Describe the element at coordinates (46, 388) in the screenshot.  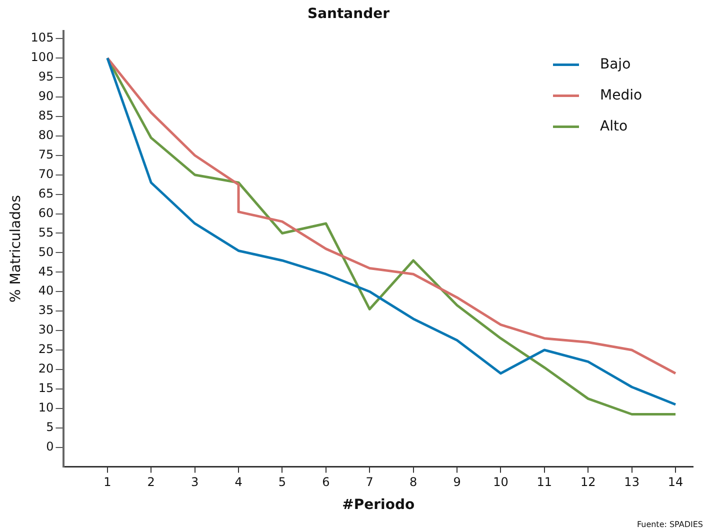
I see `y-tick-label: 15` at that location.